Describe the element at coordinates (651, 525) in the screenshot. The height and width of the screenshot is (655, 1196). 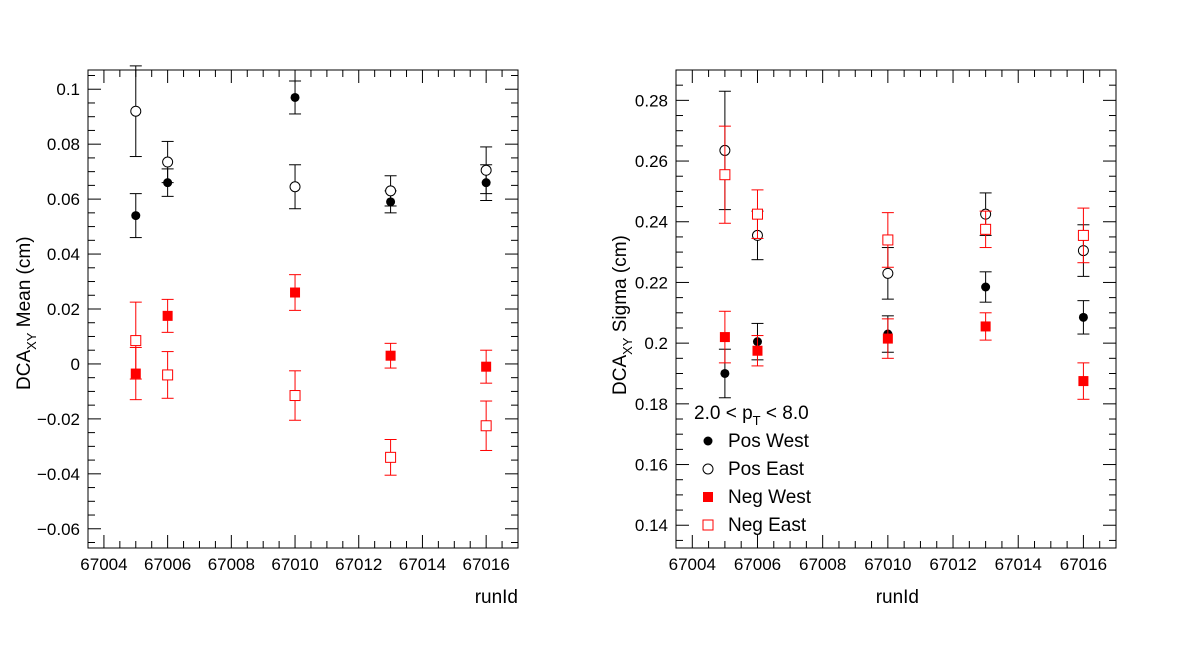
I see `y-tick-label: 0.14` at that location.